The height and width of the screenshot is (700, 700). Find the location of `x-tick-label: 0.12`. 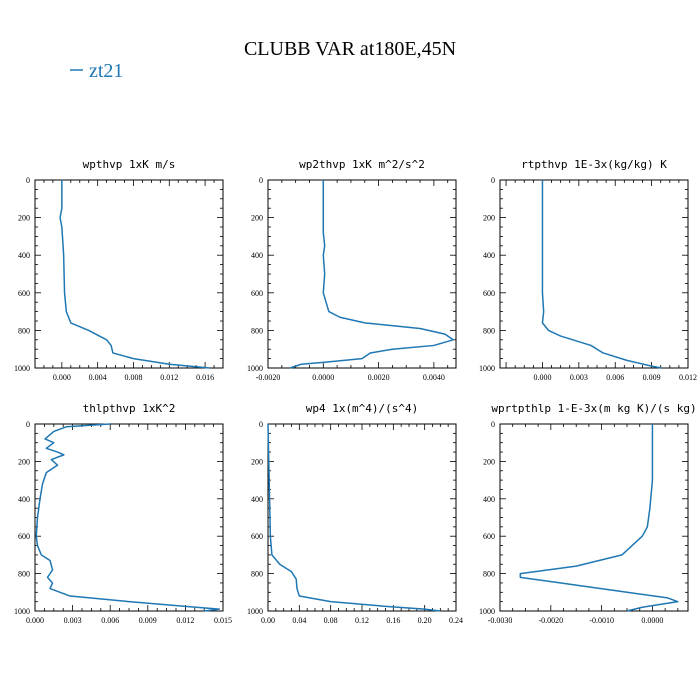

x-tick-label: 0.12 is located at coordinates (362, 620).